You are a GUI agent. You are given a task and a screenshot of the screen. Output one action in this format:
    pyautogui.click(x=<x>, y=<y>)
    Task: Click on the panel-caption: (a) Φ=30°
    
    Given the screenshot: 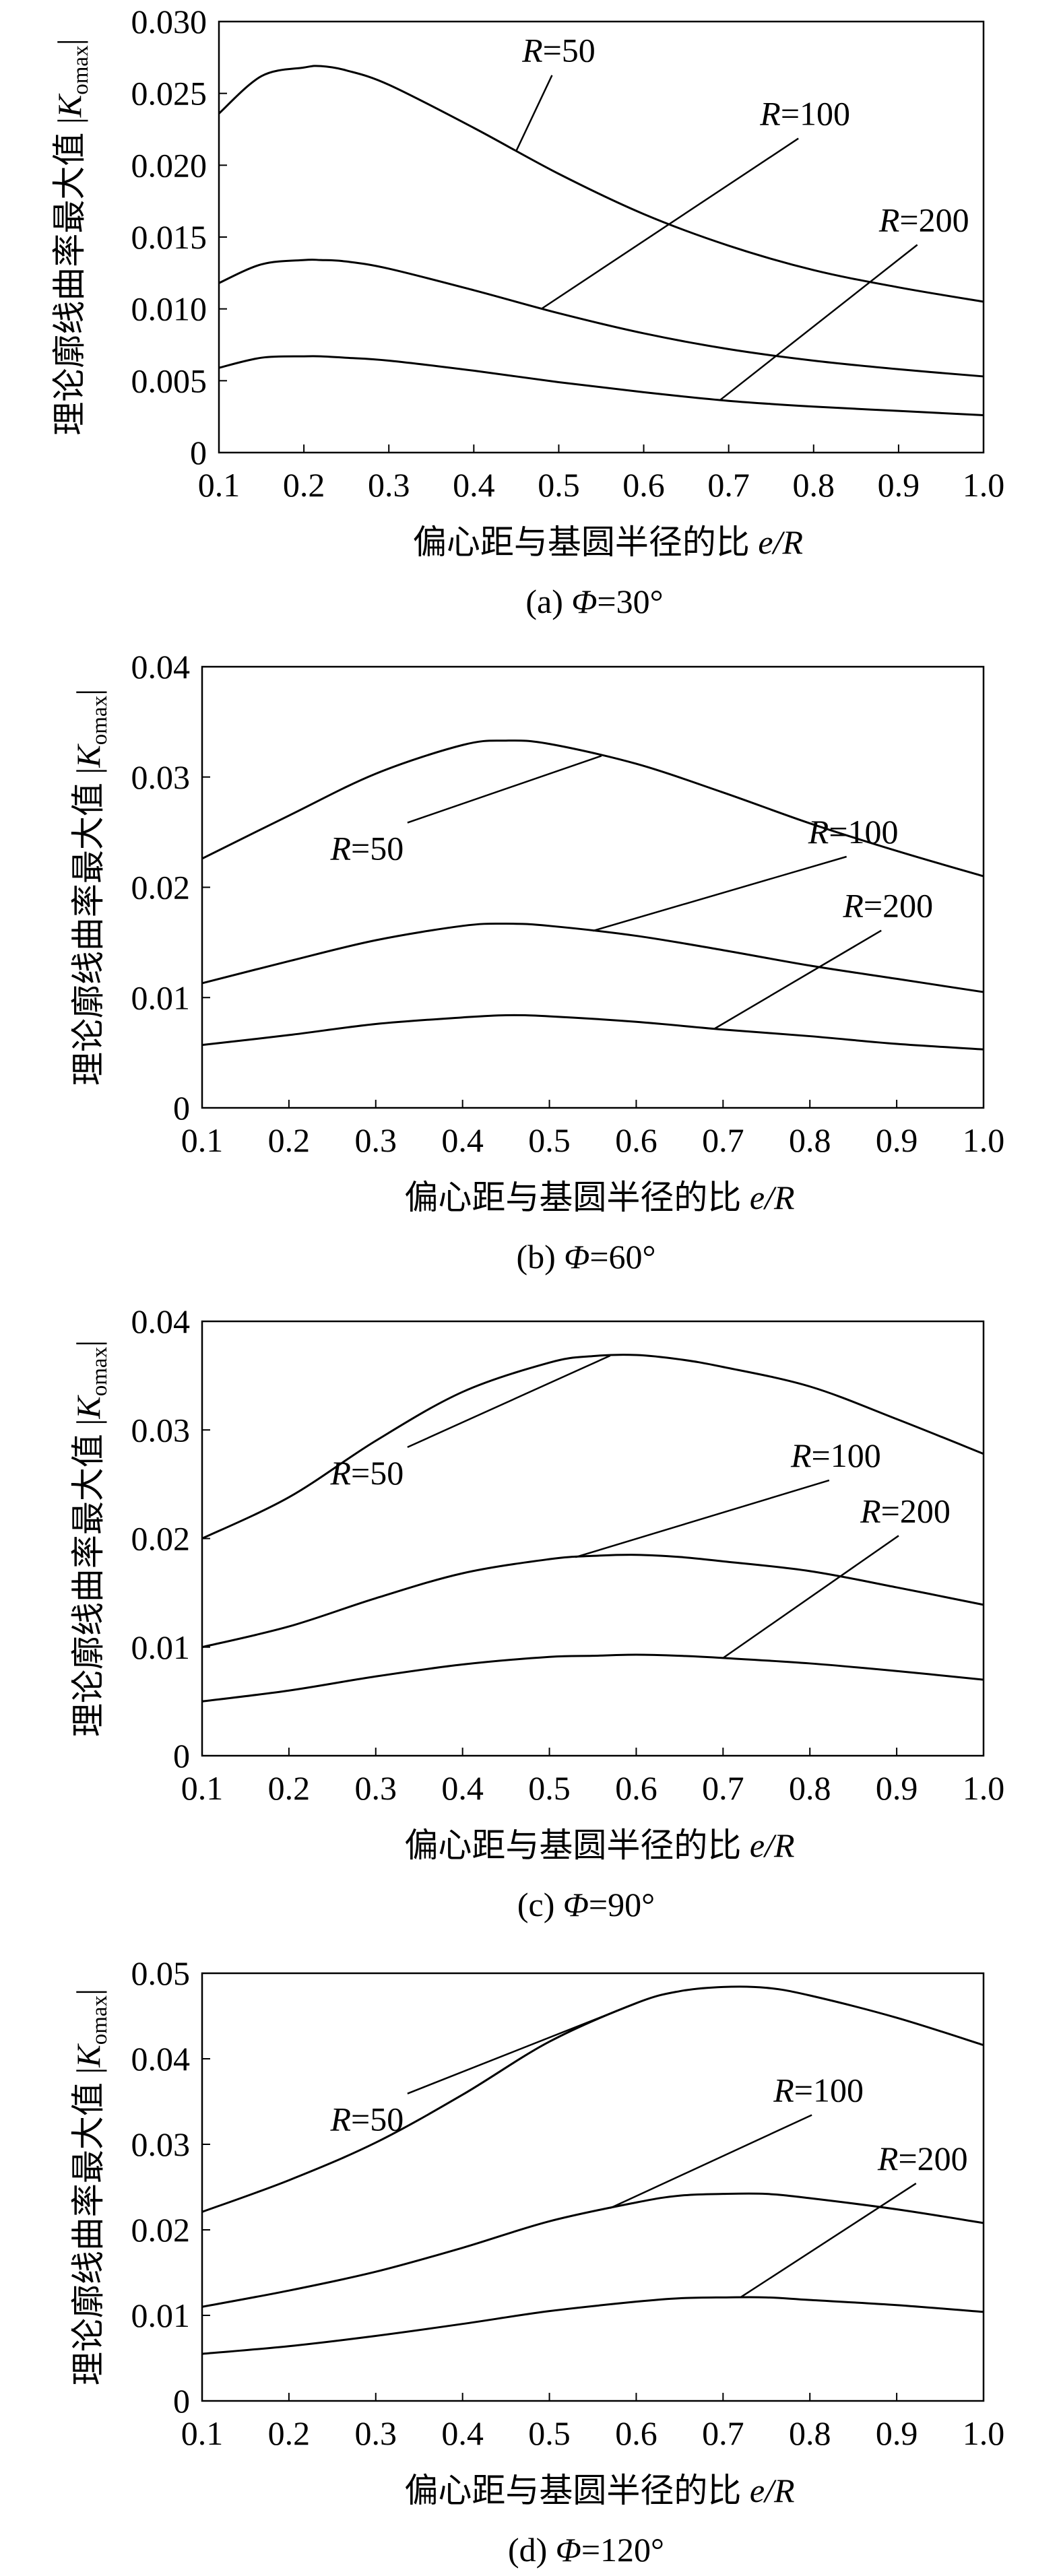 What is the action you would take?
    pyautogui.click(x=594, y=601)
    